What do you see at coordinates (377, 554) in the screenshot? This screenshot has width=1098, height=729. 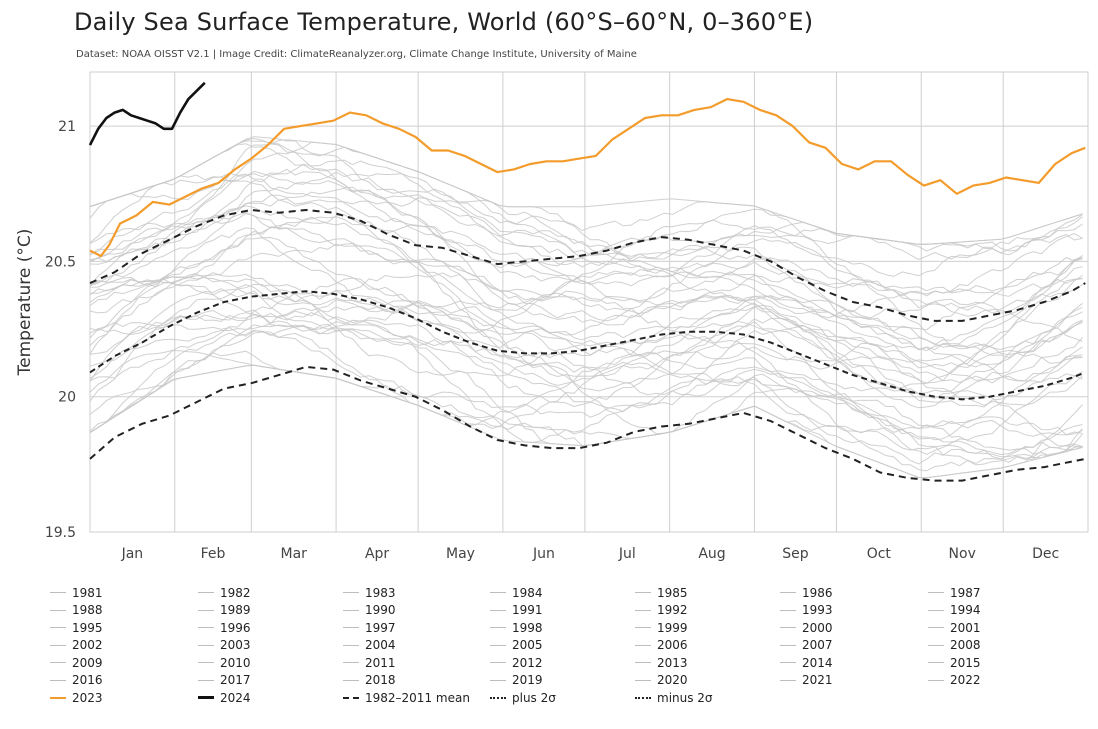 I see `x-tick-label: Apr` at bounding box center [377, 554].